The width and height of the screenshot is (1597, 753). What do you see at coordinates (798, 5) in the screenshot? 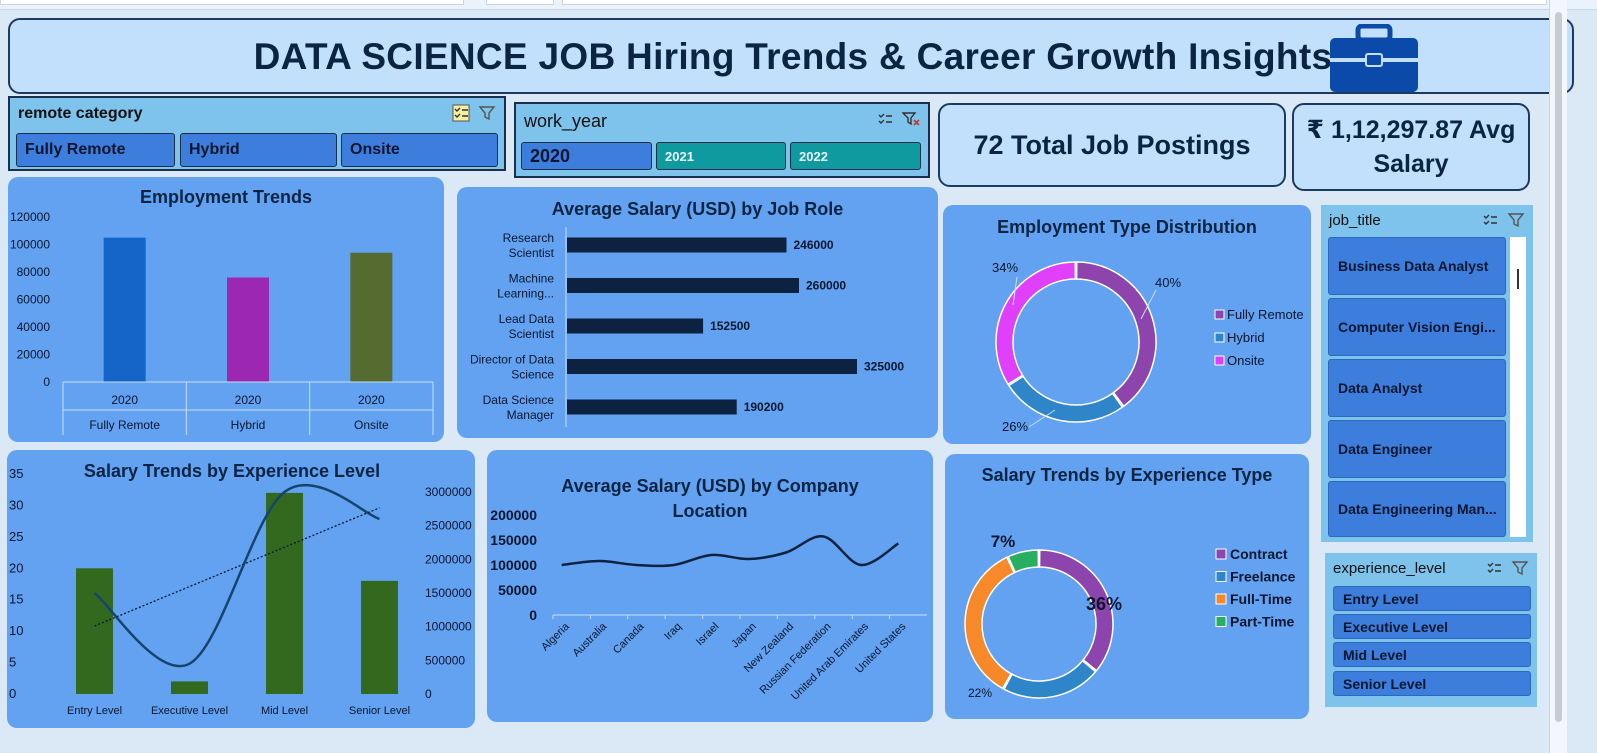
I see `top-toolbar-strip` at bounding box center [798, 5].